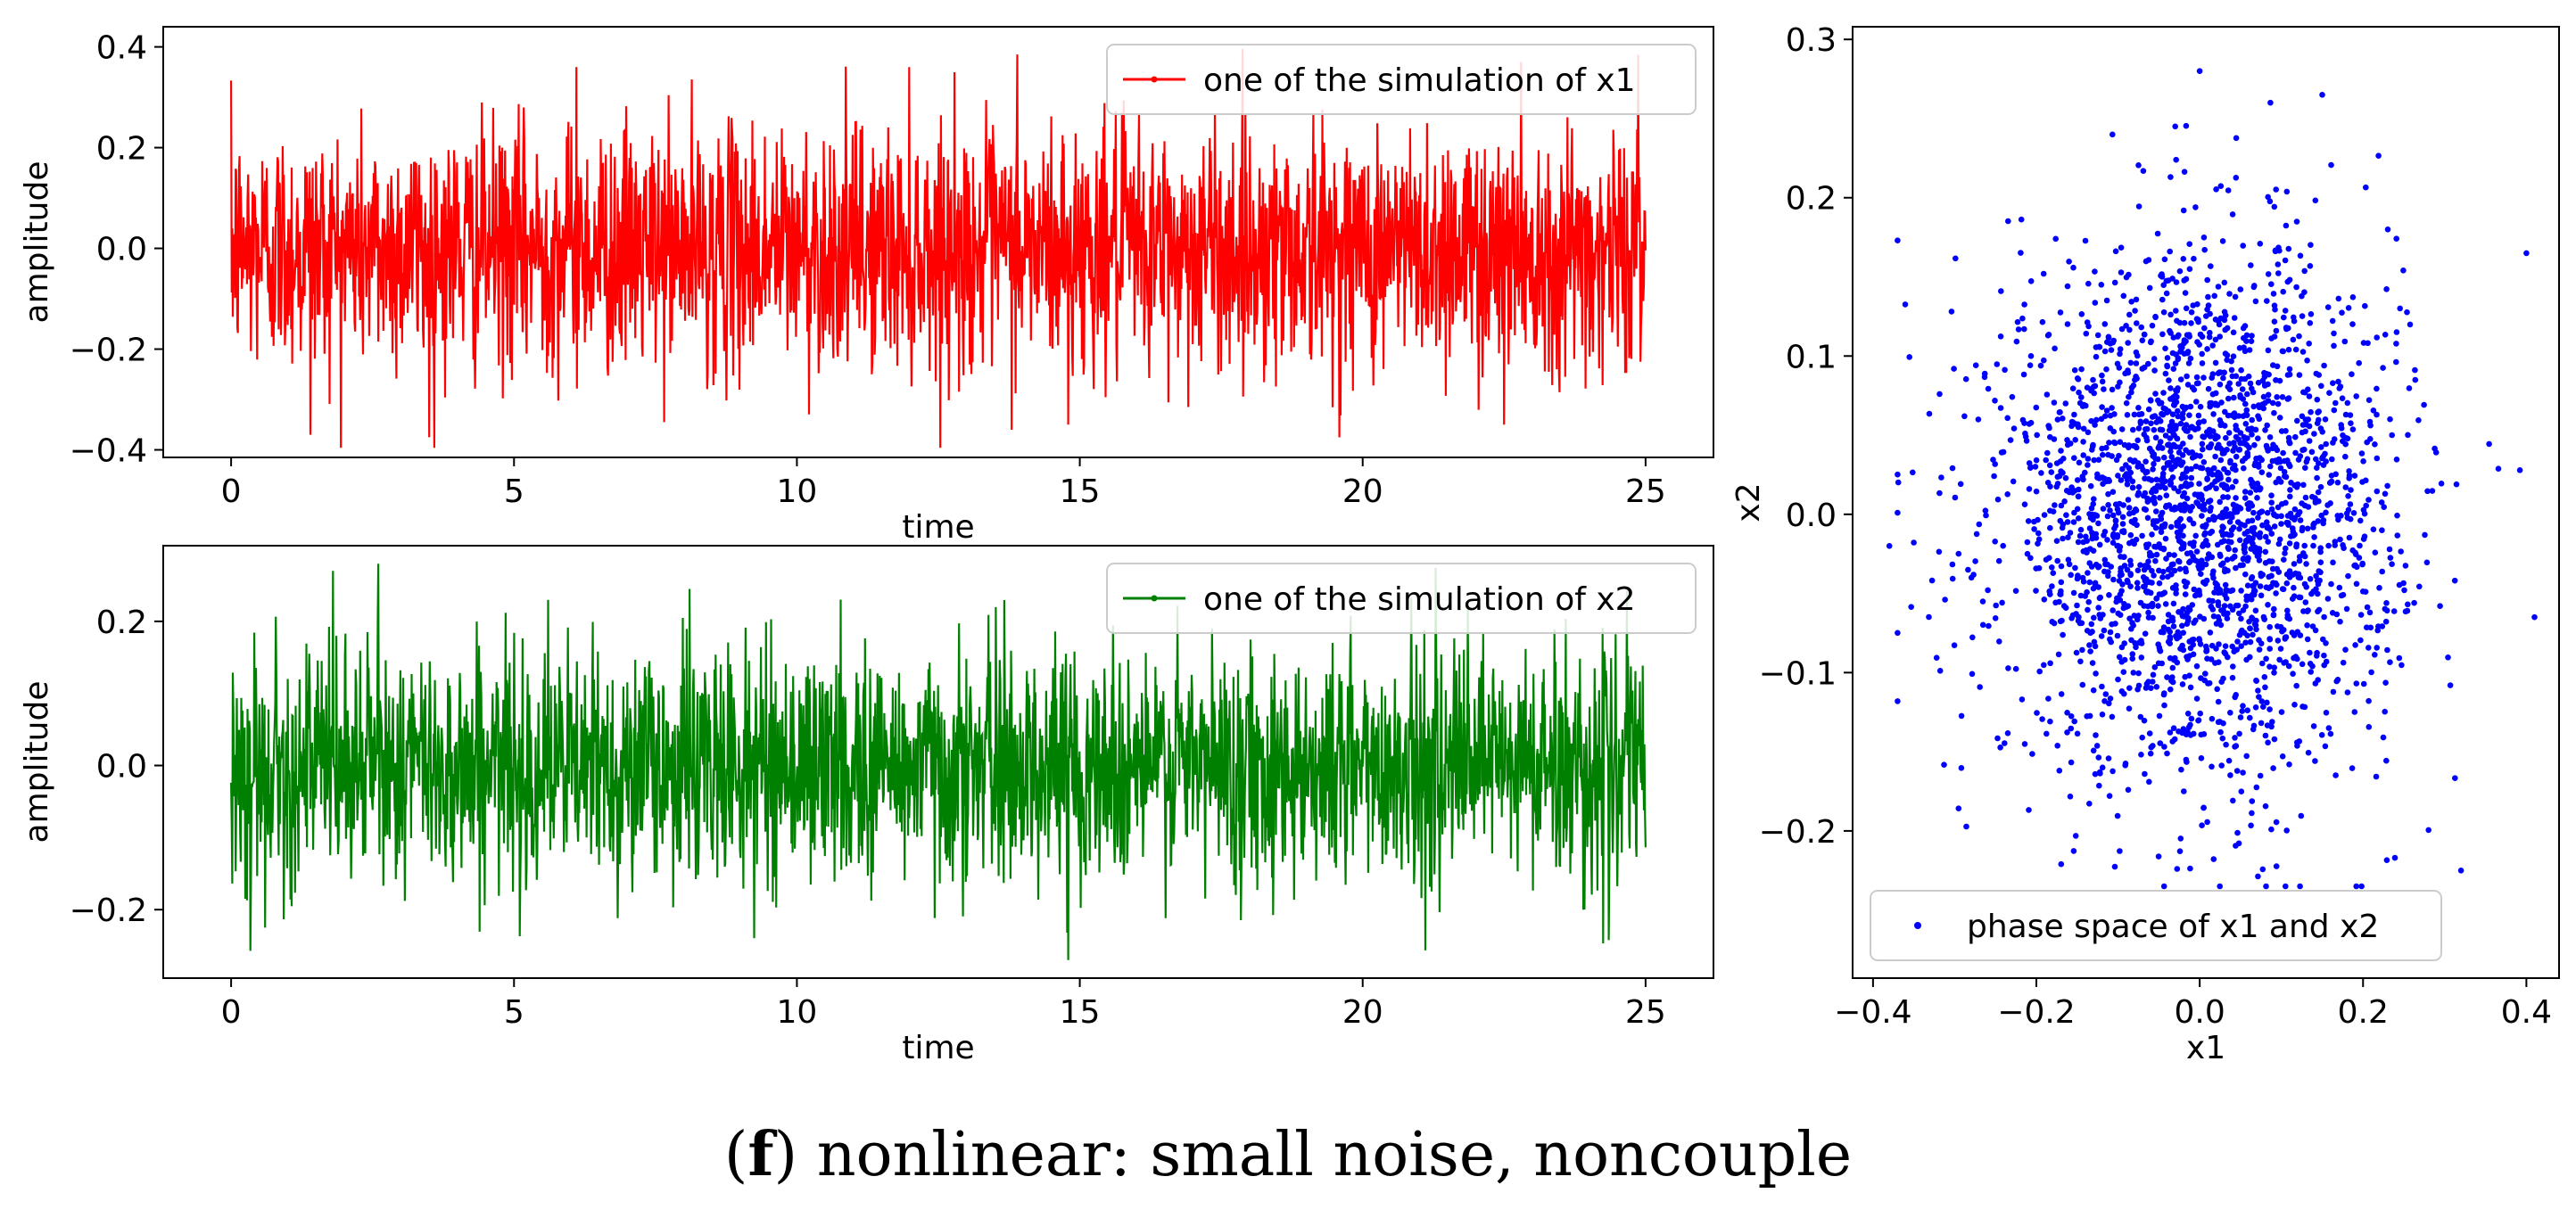  I want to click on y-tick-label: 0.2, so click(121, 149).